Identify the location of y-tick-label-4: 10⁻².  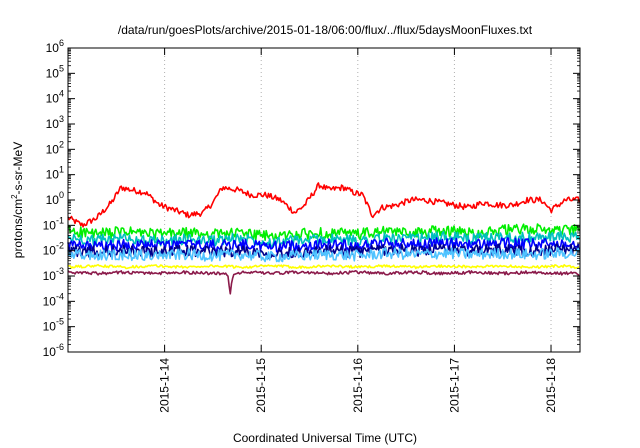
(53, 249).